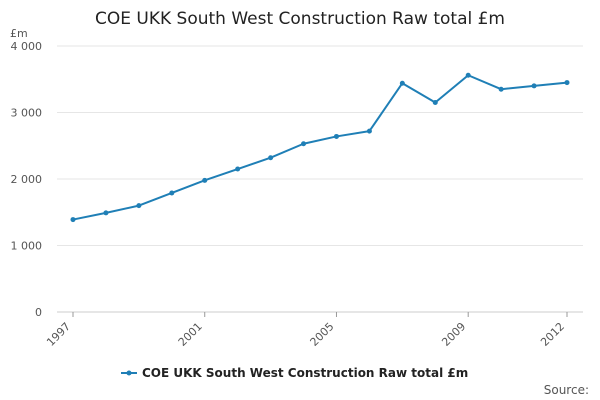  Describe the element at coordinates (306, 330) in the screenshot. I see `x-axis: 1997 2001 2005 2009 2012` at that location.